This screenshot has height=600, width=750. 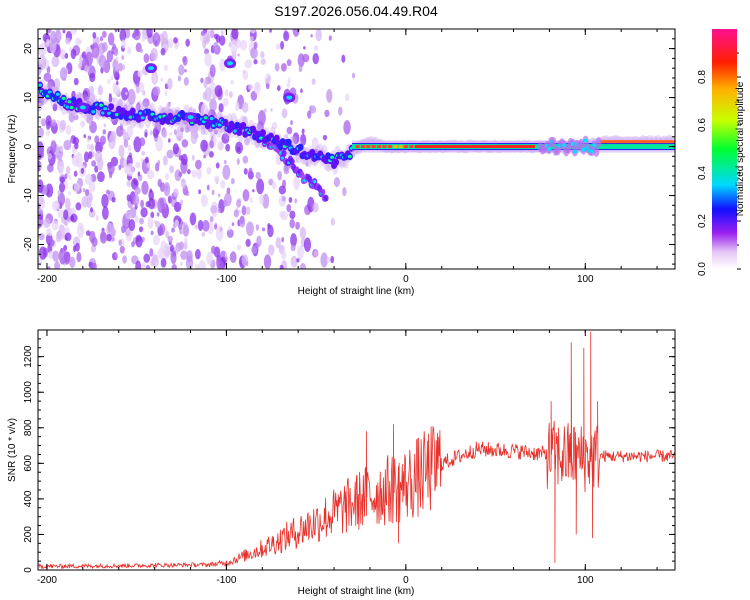 What do you see at coordinates (475, 147) in the screenshot?
I see `carrier-core` at bounding box center [475, 147].